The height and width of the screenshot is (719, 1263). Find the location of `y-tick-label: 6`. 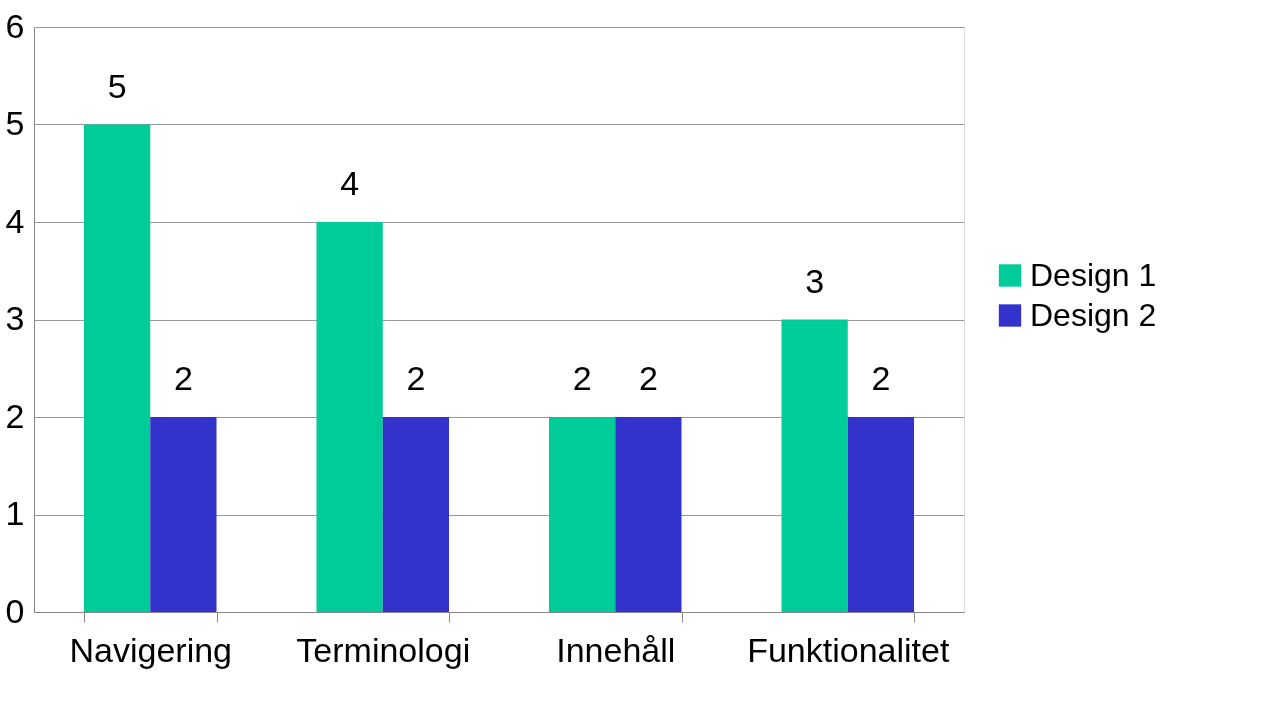

y-tick-label: 6 is located at coordinates (15, 25).